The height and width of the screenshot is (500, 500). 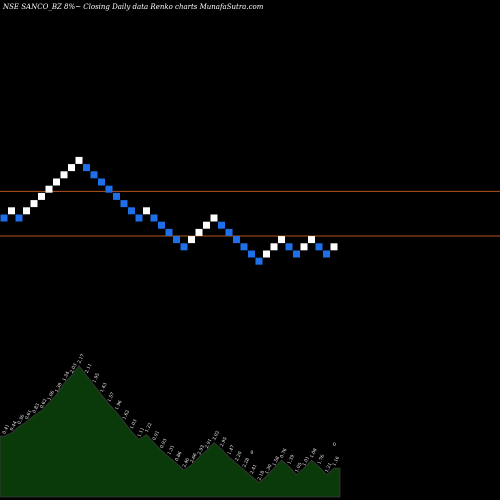 What do you see at coordinates (171, 450) in the screenshot?
I see `volume-label-22: 1.31` at bounding box center [171, 450].